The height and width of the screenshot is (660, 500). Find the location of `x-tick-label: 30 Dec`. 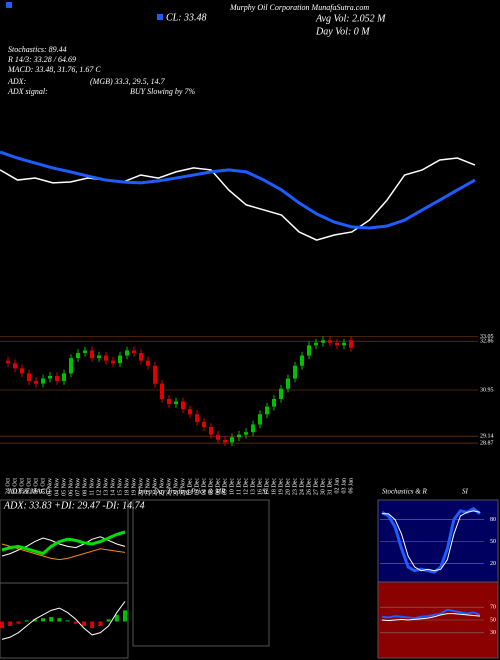

x-tick-label: 30 Dec is located at coordinates (323, 486).